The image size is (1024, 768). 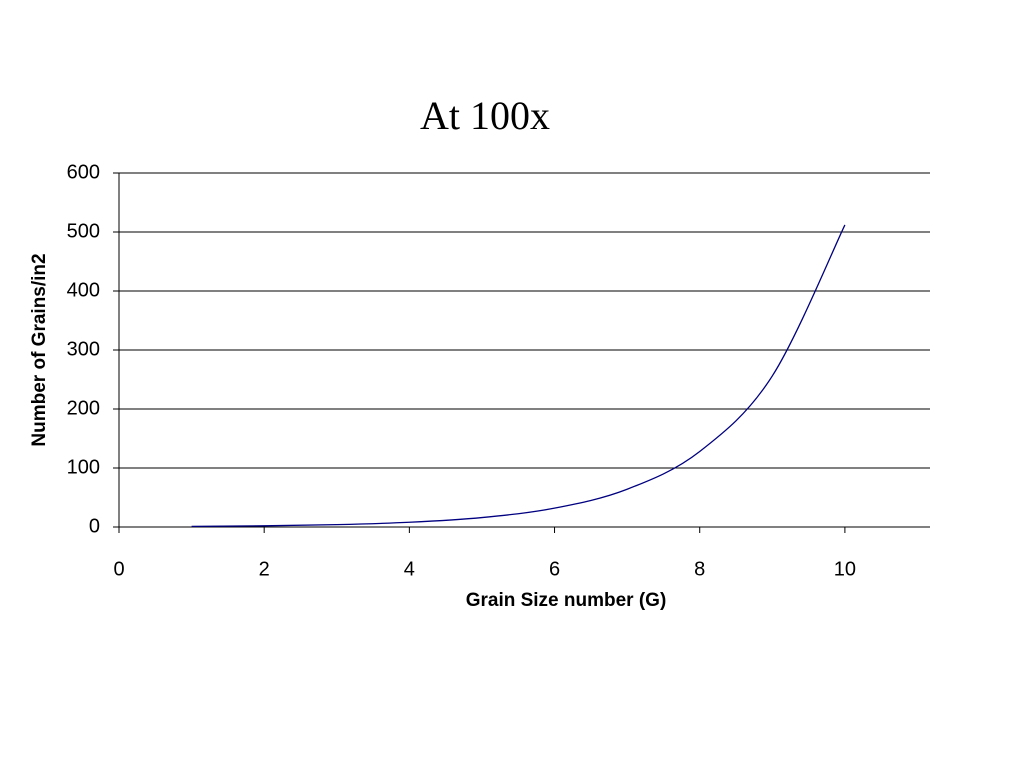 What do you see at coordinates (699, 569) in the screenshot?
I see `x-tick-label: 8` at bounding box center [699, 569].